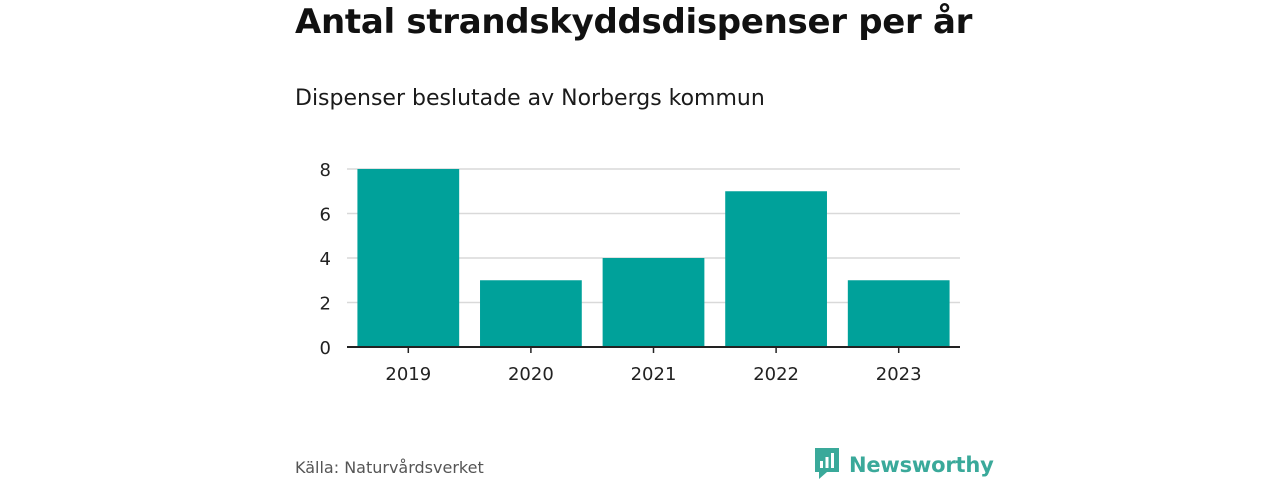 The height and width of the screenshot is (484, 1280). What do you see at coordinates (634, 22) in the screenshot?
I see `chart-title: Antal strandskyddsdispenser per år` at bounding box center [634, 22].